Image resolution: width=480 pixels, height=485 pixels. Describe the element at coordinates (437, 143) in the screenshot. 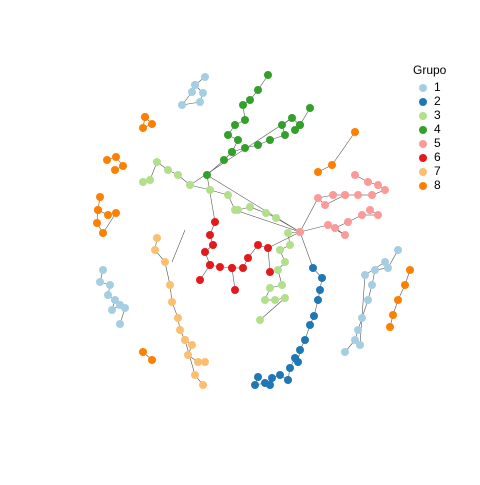

I see `legend-label: 5` at that location.